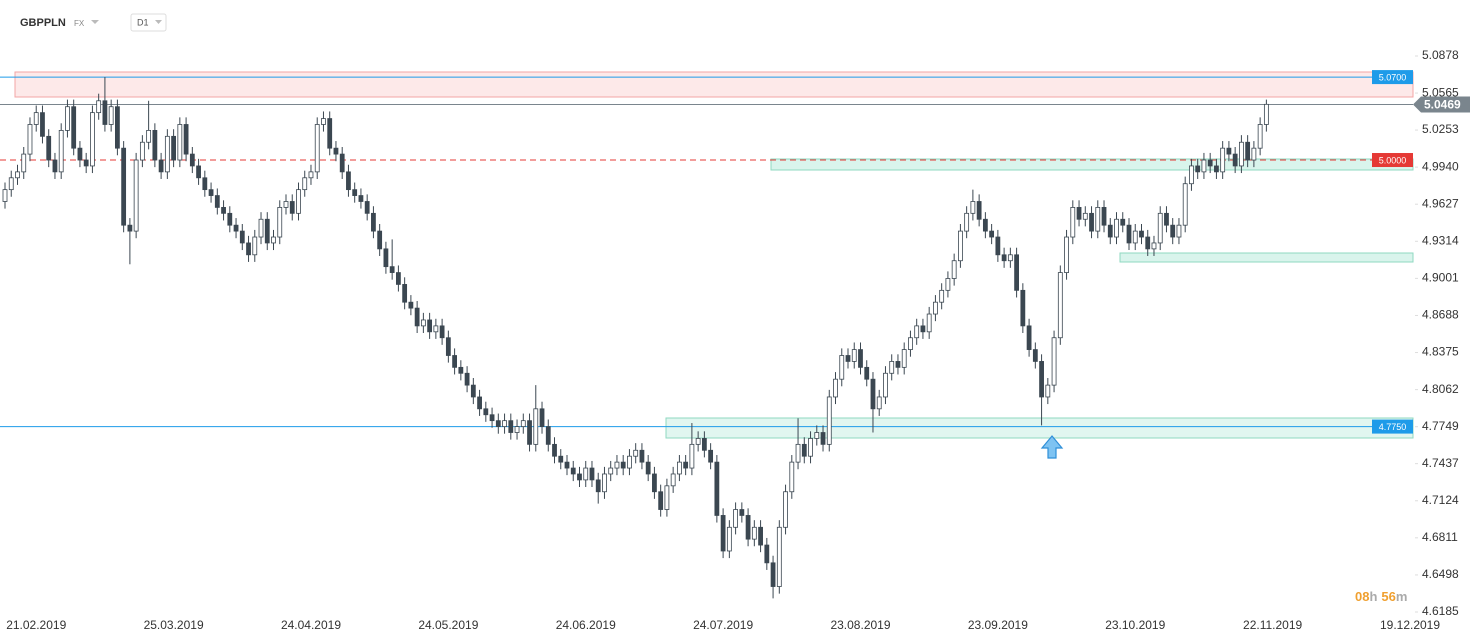 The image size is (1482, 643). Describe the element at coordinates (1440, 240) in the screenshot. I see `y-tick-label: 4.9314` at that location.